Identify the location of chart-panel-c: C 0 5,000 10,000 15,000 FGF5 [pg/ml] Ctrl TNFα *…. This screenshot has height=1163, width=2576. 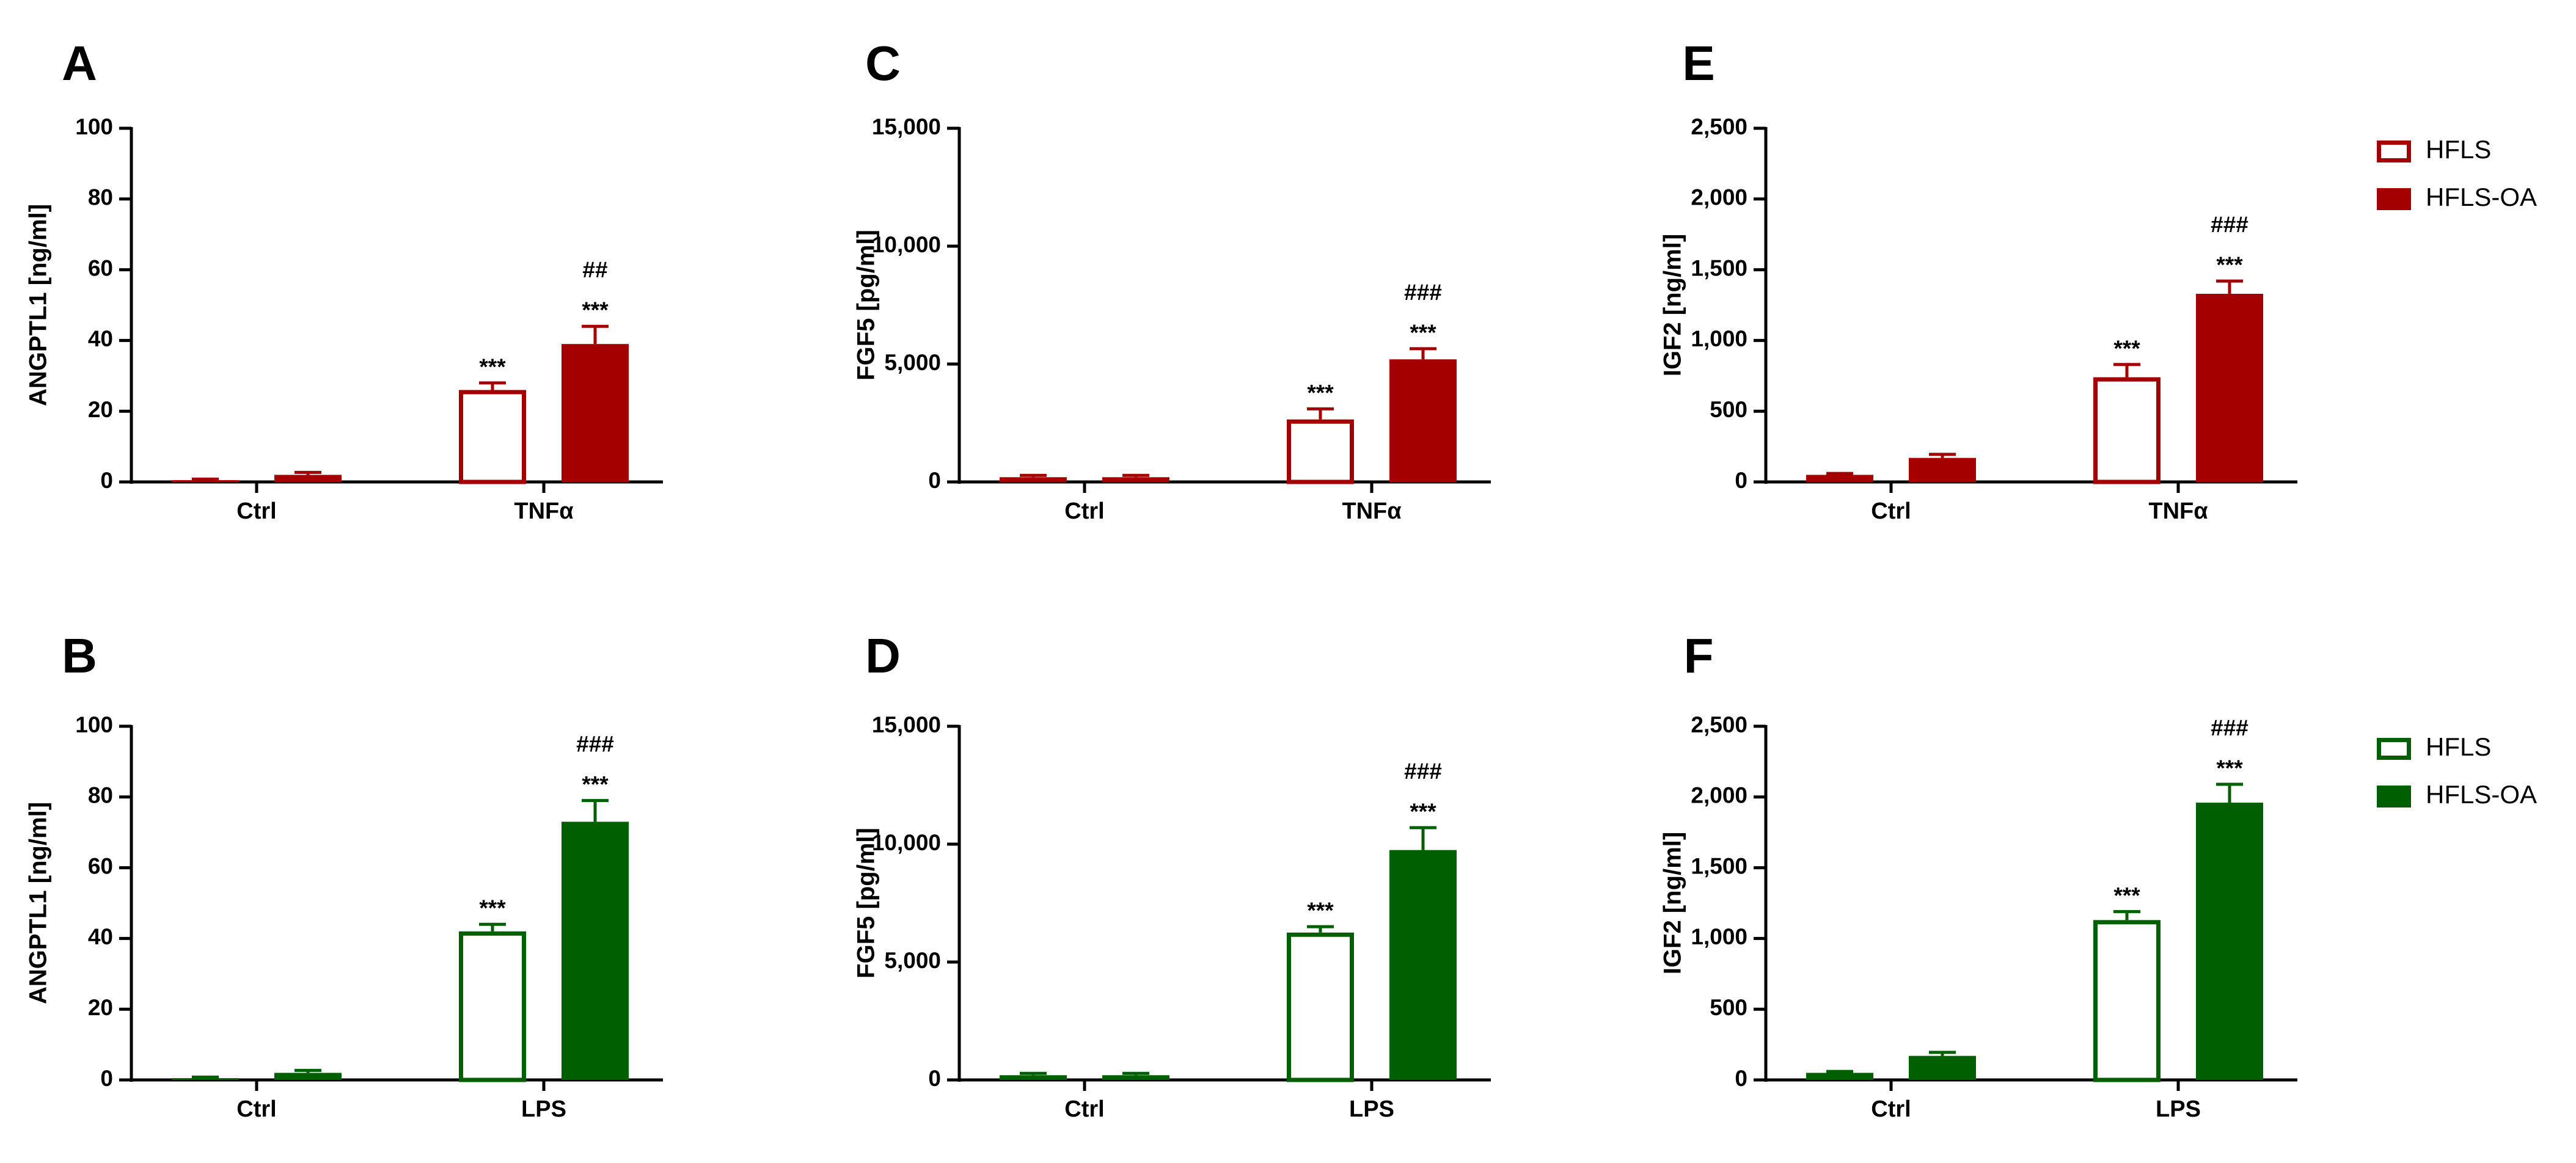
(1172, 280).